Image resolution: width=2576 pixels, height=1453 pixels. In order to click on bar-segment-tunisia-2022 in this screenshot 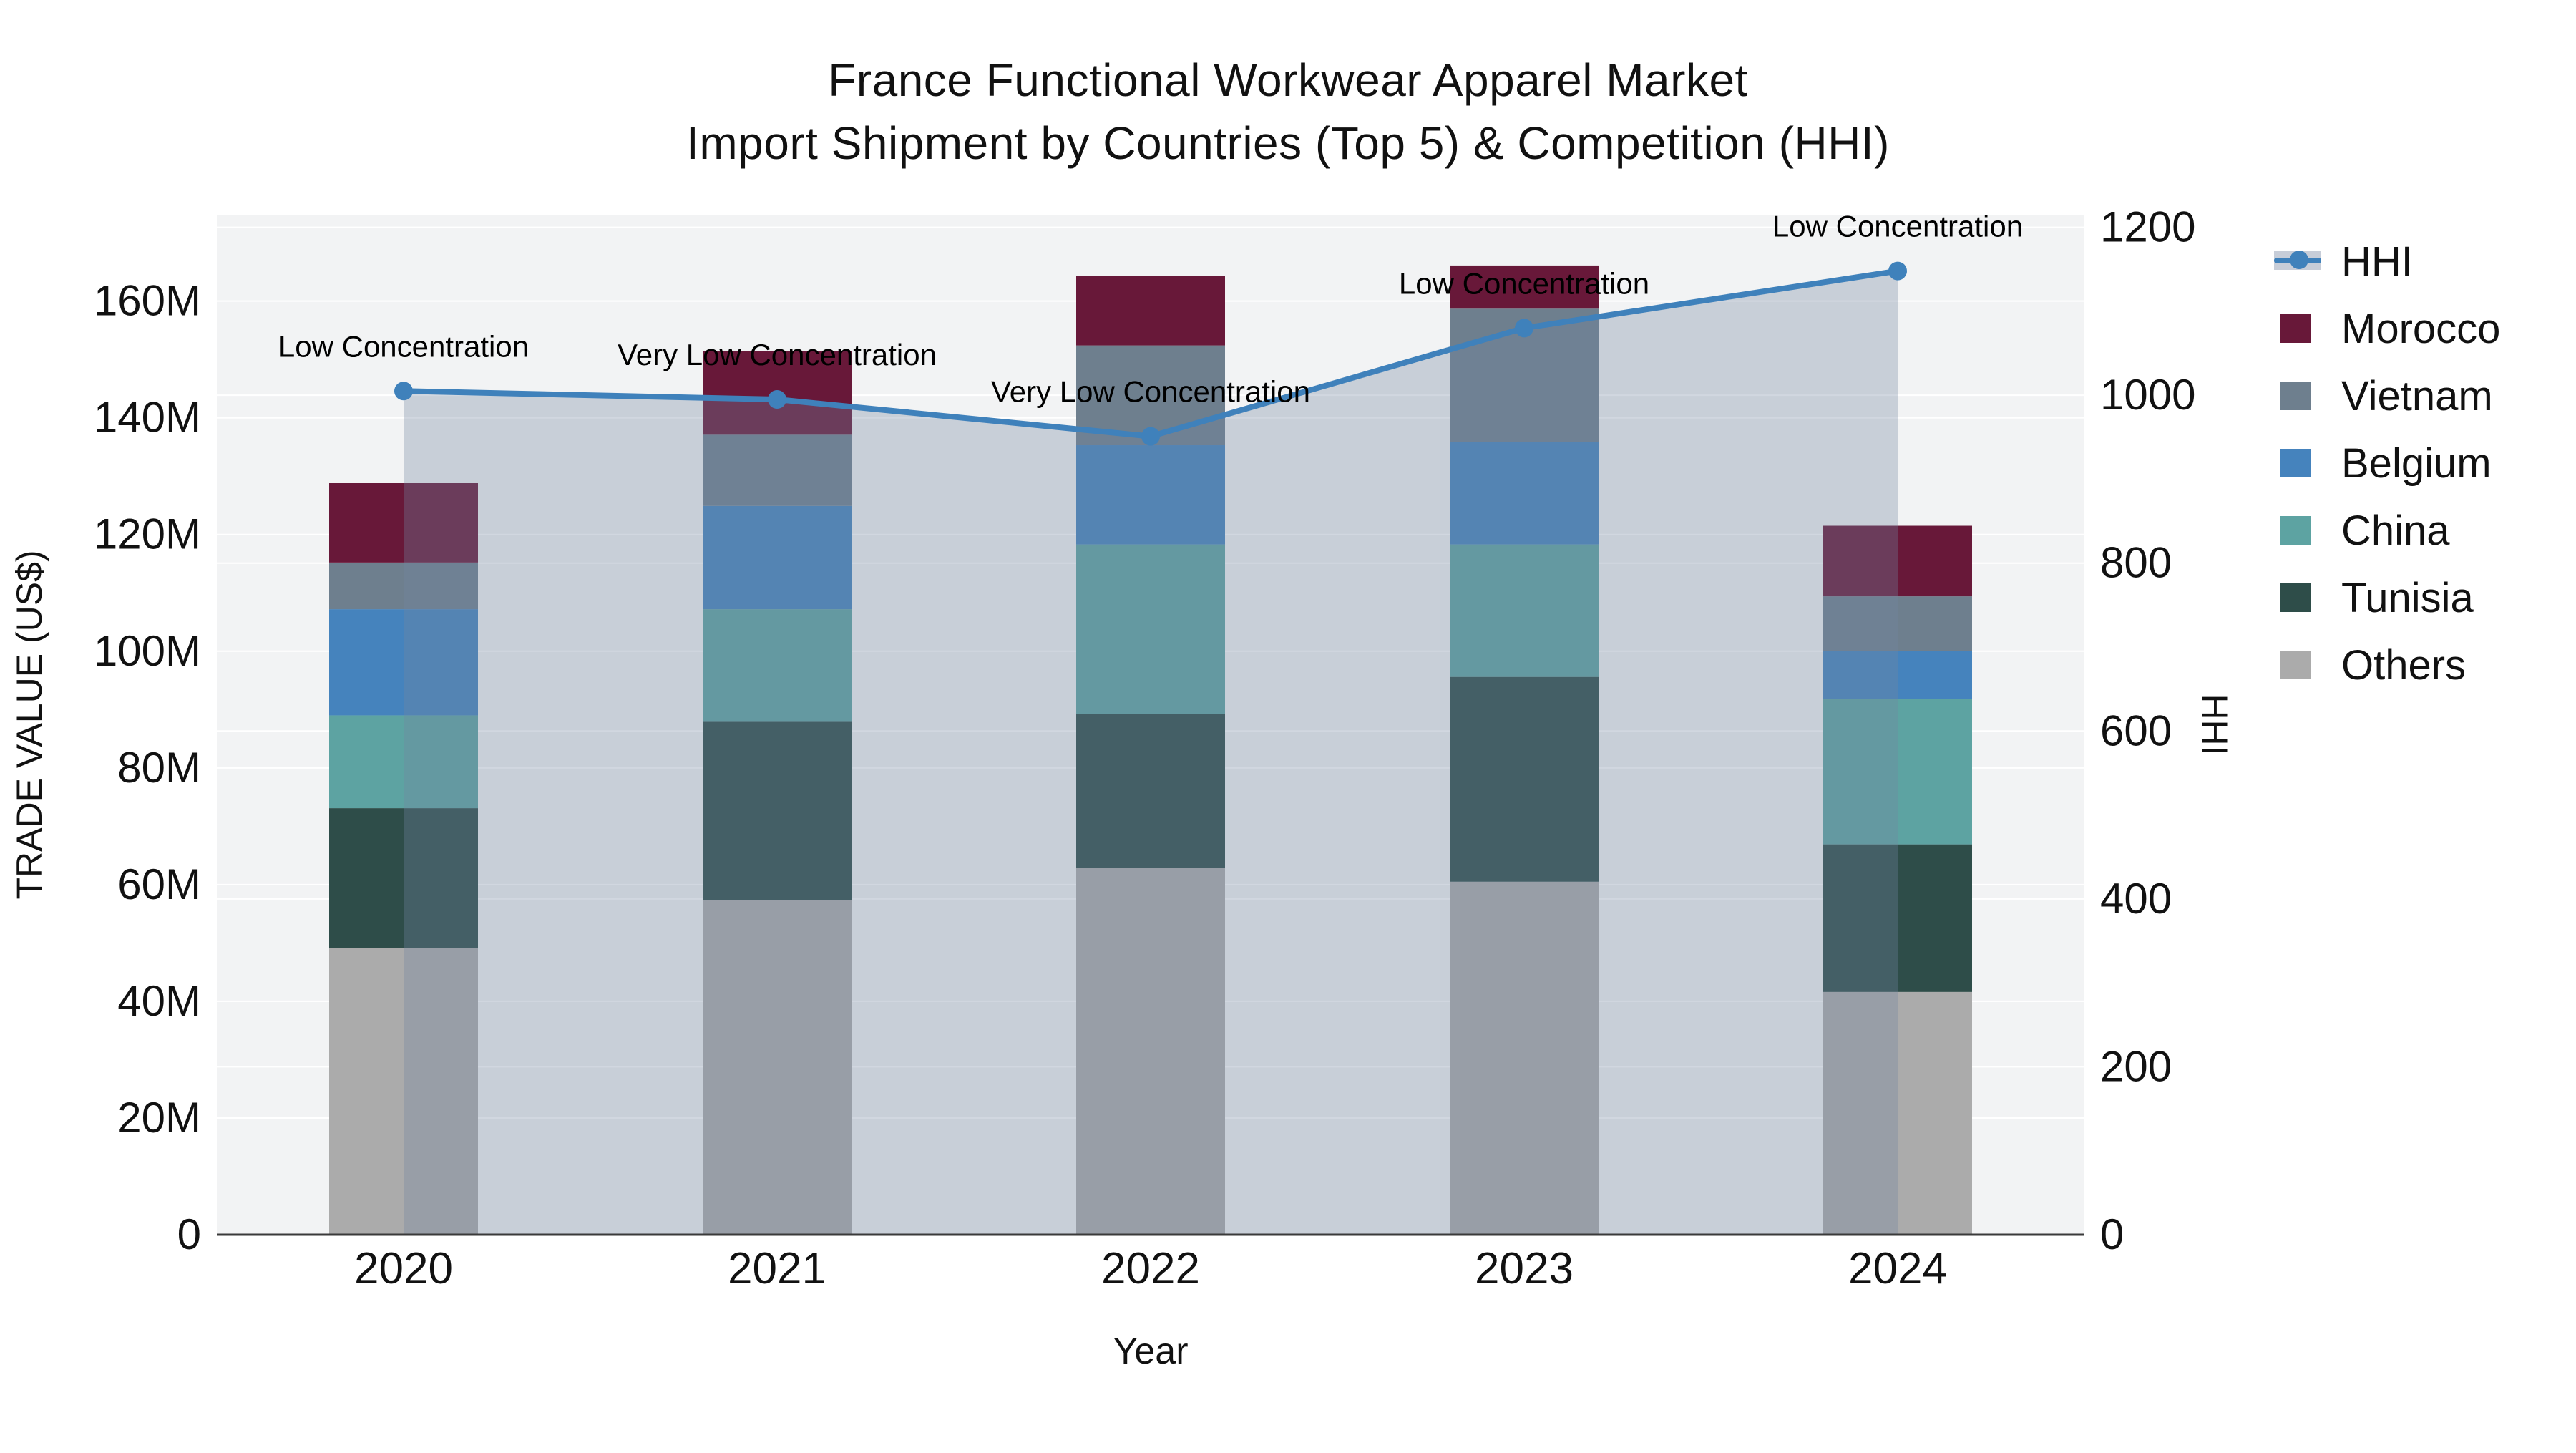, I will do `click(1150, 791)`.